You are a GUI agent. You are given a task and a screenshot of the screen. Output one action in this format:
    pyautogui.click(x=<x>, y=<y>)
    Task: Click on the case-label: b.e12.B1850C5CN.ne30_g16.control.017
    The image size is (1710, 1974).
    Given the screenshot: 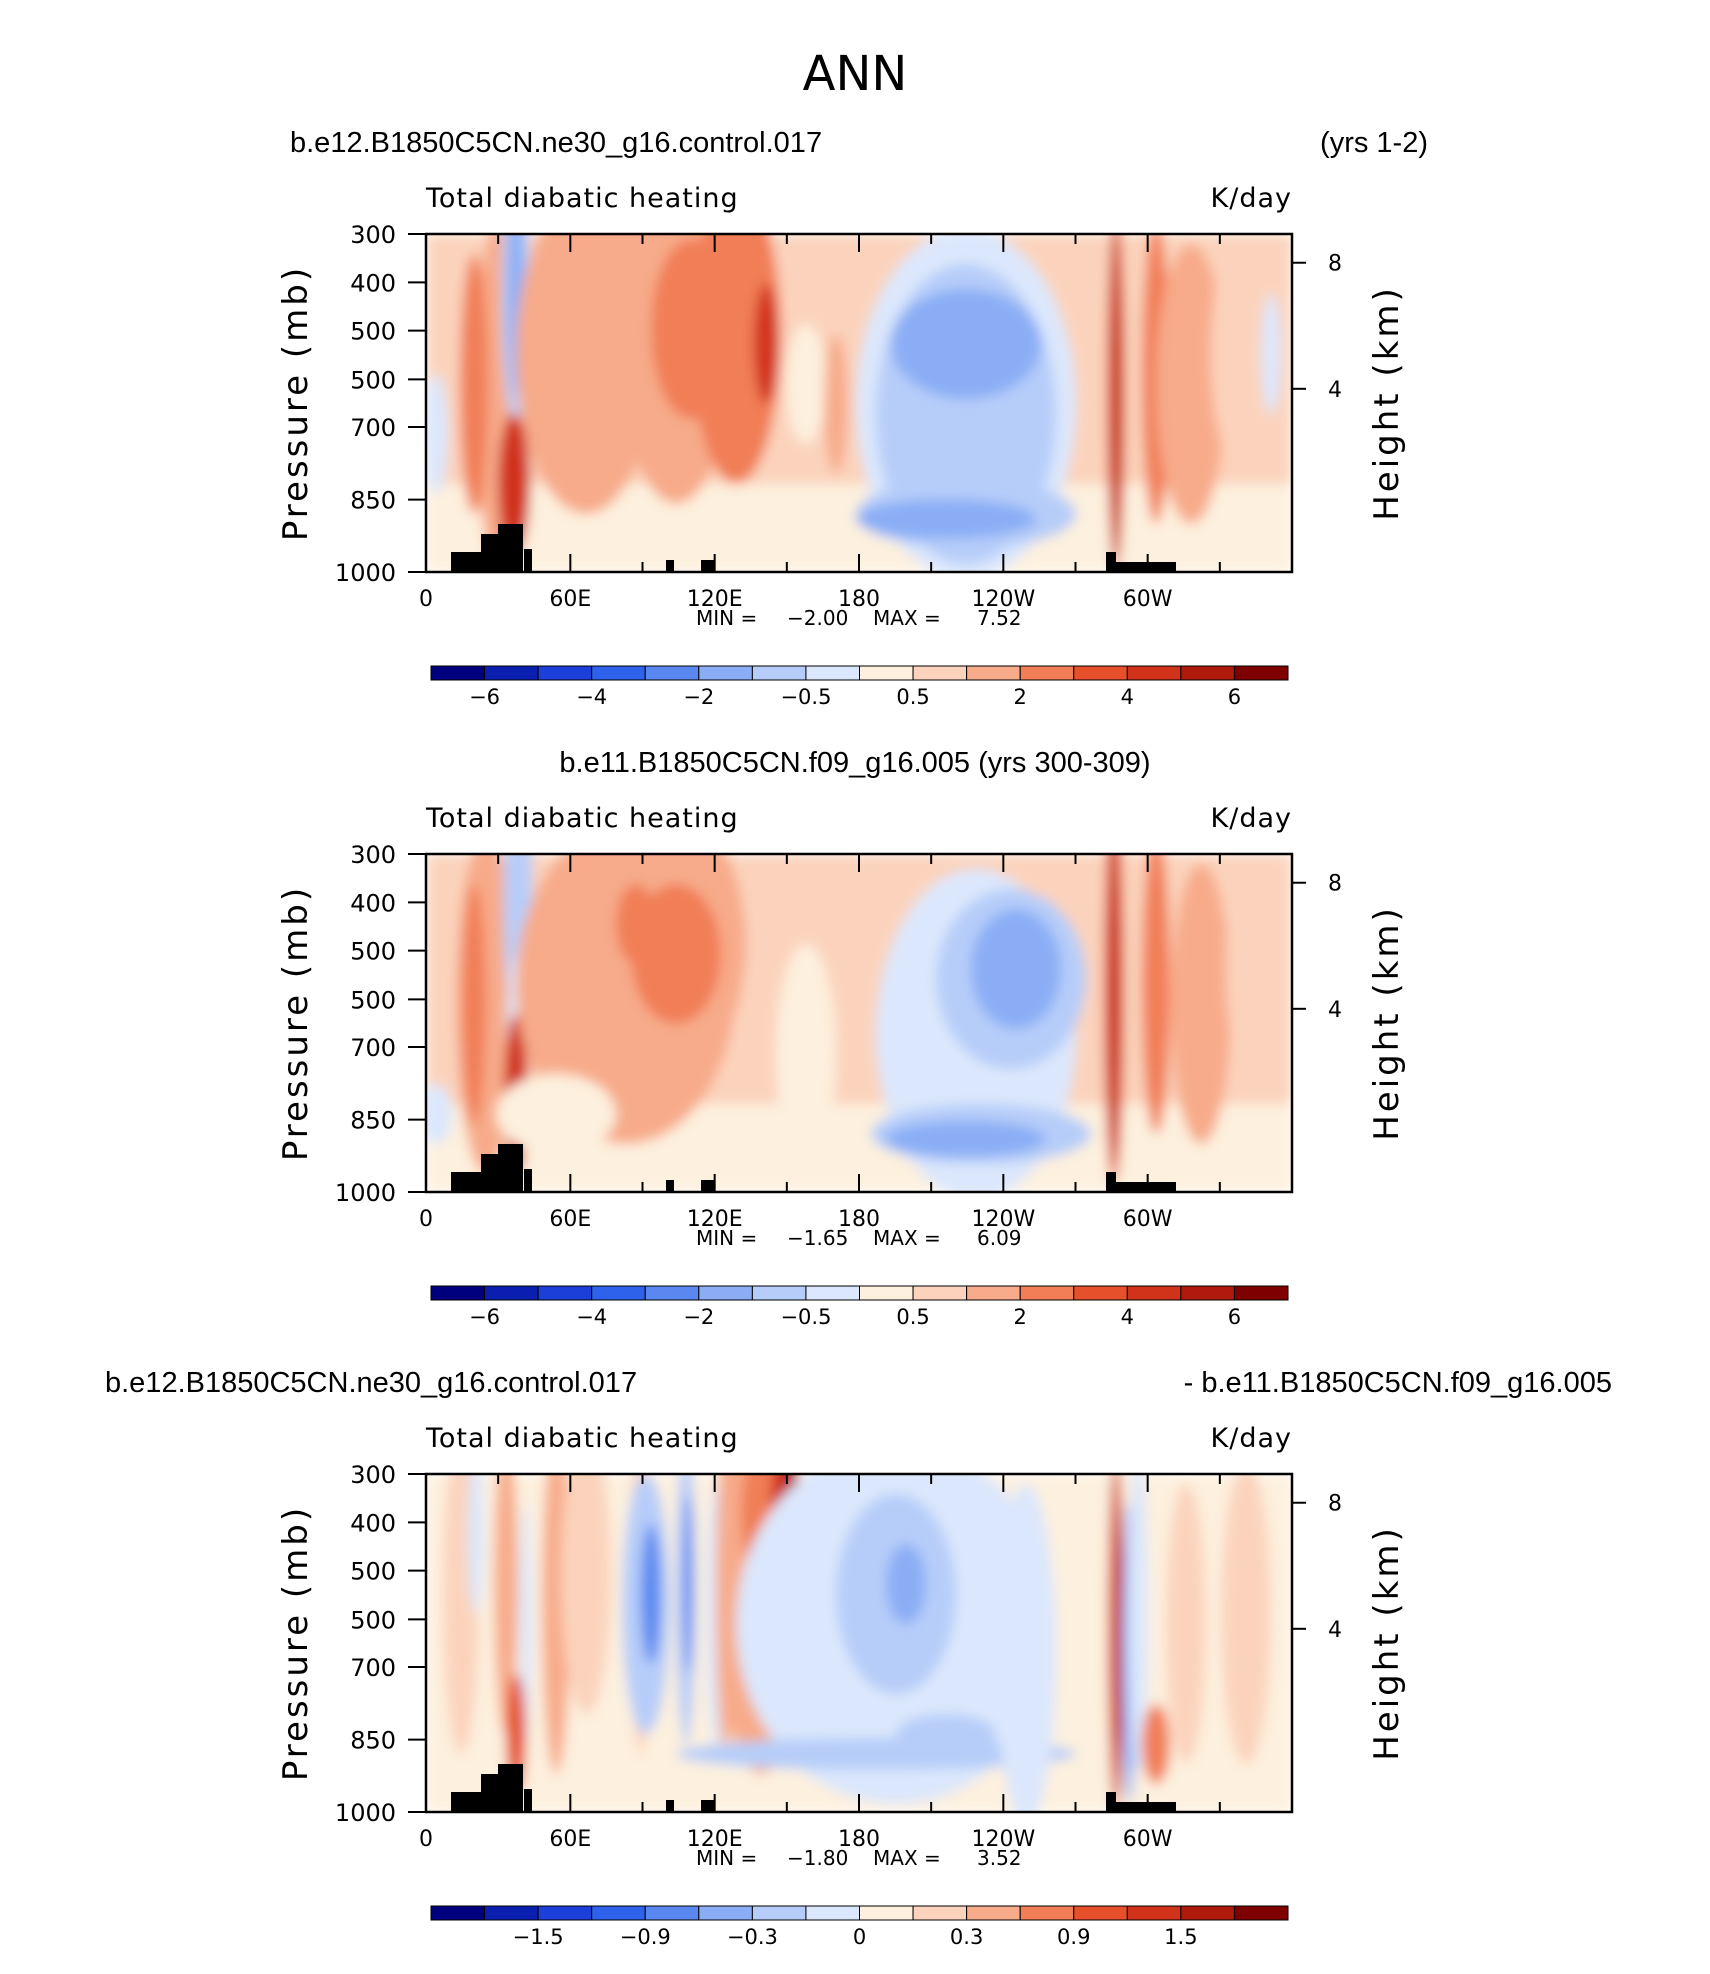 What is the action you would take?
    pyautogui.click(x=556, y=143)
    